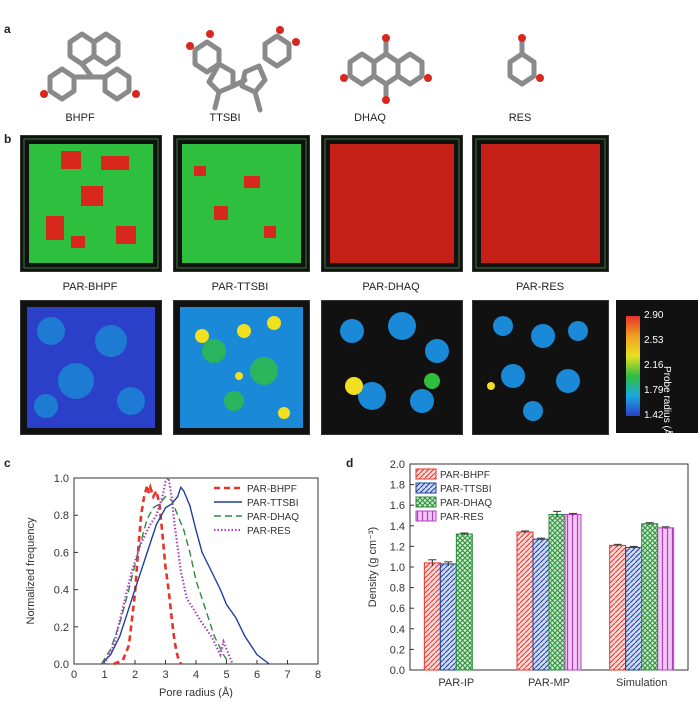  Describe the element at coordinates (31, 570) in the screenshot. I see `y-axis-label: Normalized frequency` at that location.